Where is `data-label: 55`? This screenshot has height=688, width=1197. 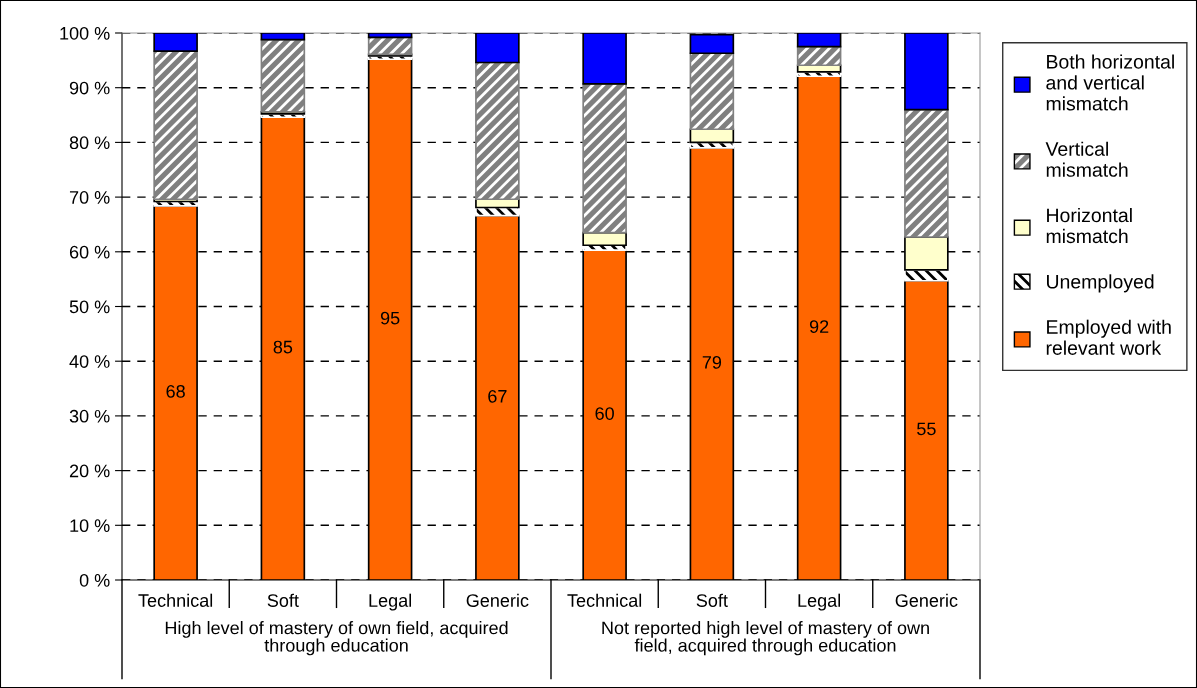
data-label: 55 is located at coordinates (926, 429).